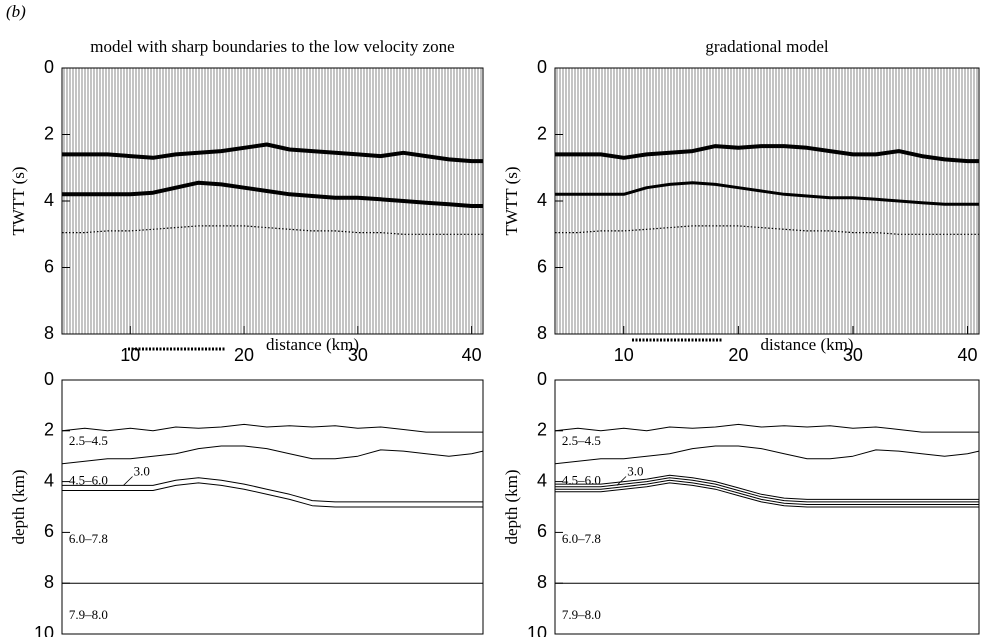 The width and height of the screenshot is (989, 637). I want to click on panel-label: (b), so click(16, 11).